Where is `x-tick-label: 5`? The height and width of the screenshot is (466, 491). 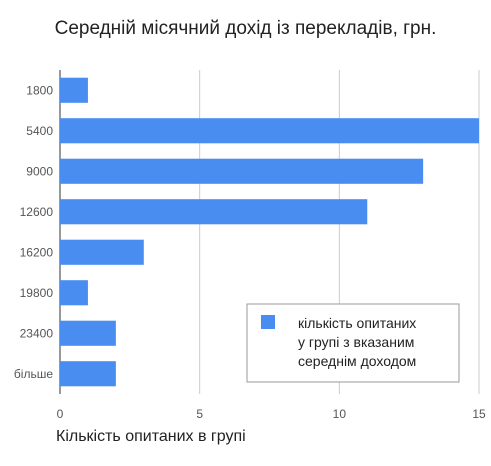 x-tick-label: 5 is located at coordinates (199, 414).